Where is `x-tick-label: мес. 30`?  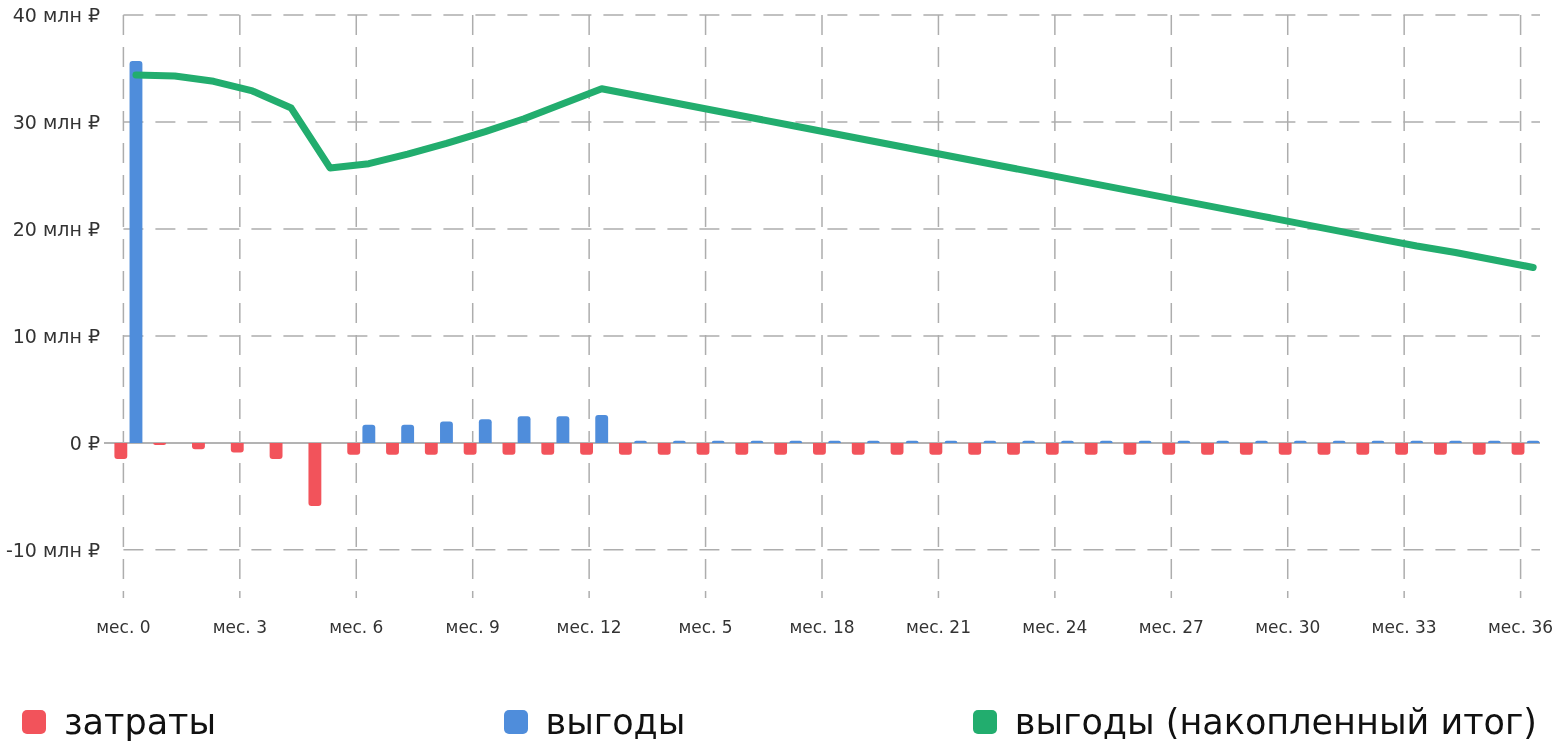 x-tick-label: мес. 30 is located at coordinates (1288, 627).